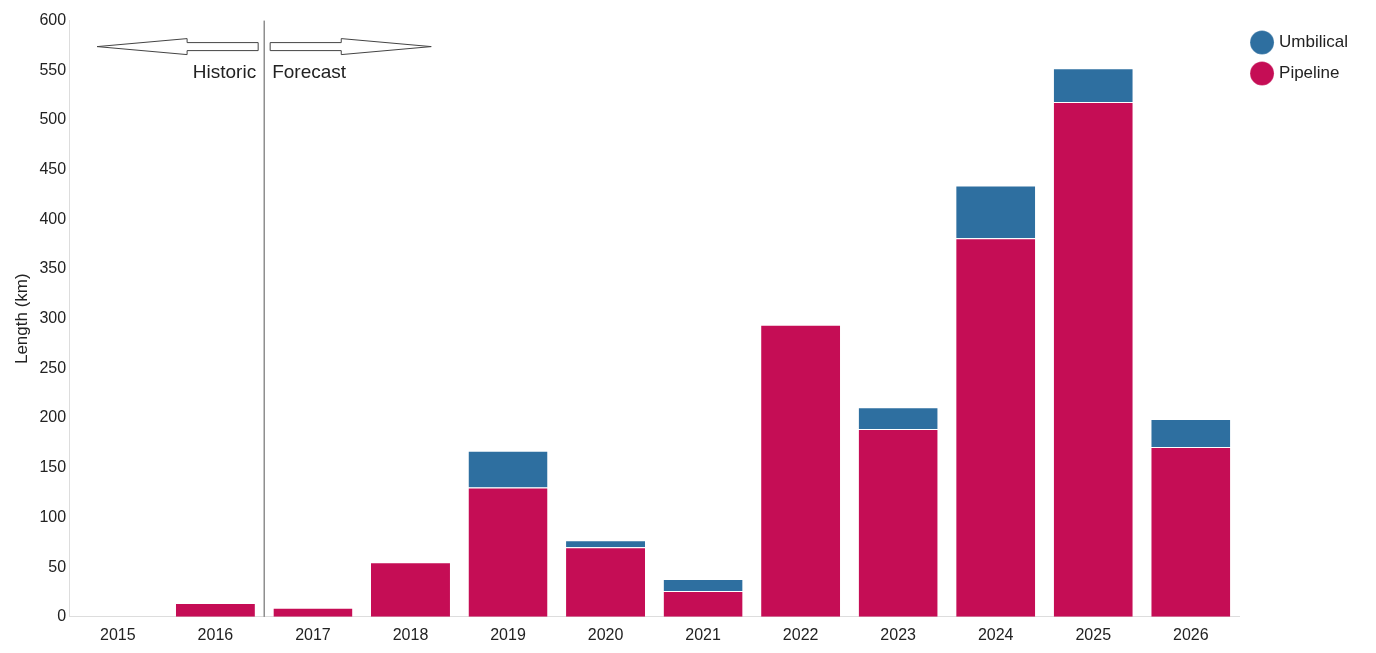 The width and height of the screenshot is (1376, 653). I want to click on annotation: Forecast, so click(309, 71).